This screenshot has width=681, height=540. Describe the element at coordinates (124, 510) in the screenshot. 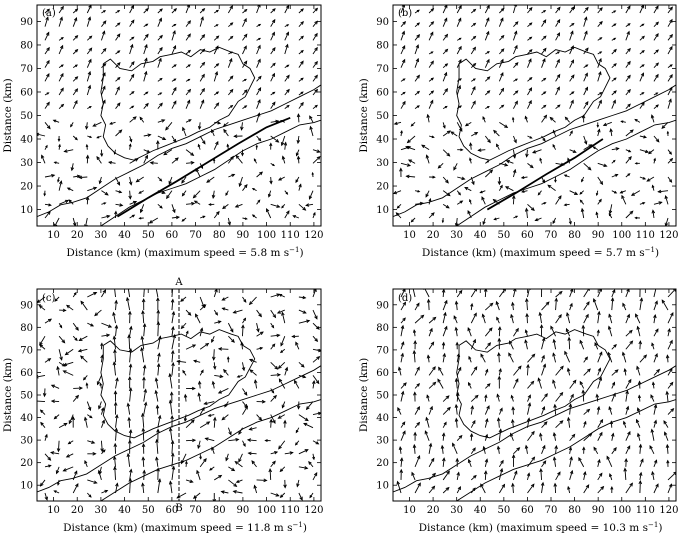

I see `x-tick-label: 40` at that location.